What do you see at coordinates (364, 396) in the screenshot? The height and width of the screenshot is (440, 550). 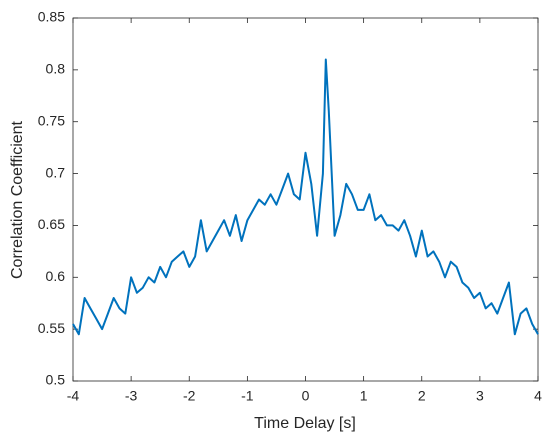 I see `x-tick-label: 1` at bounding box center [364, 396].